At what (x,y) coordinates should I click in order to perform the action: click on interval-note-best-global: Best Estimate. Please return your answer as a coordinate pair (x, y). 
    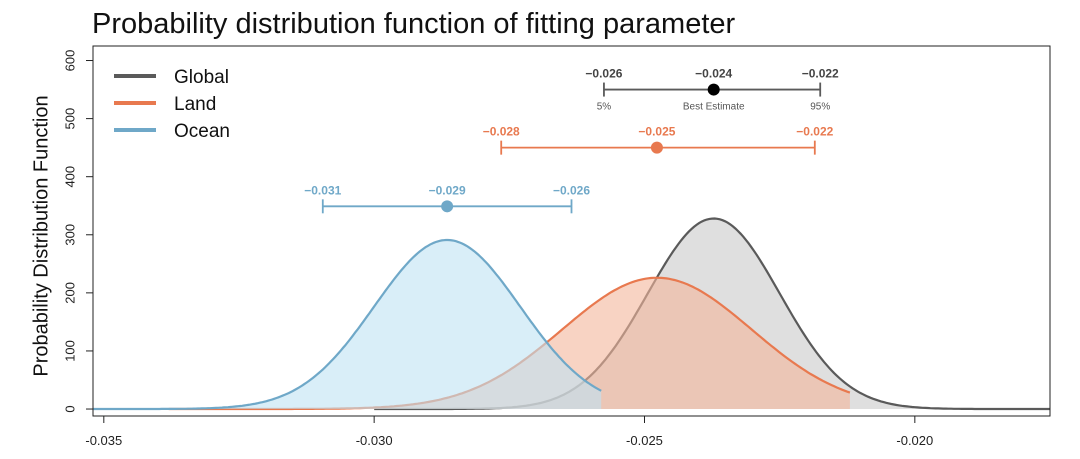
    Looking at the image, I should click on (714, 107).